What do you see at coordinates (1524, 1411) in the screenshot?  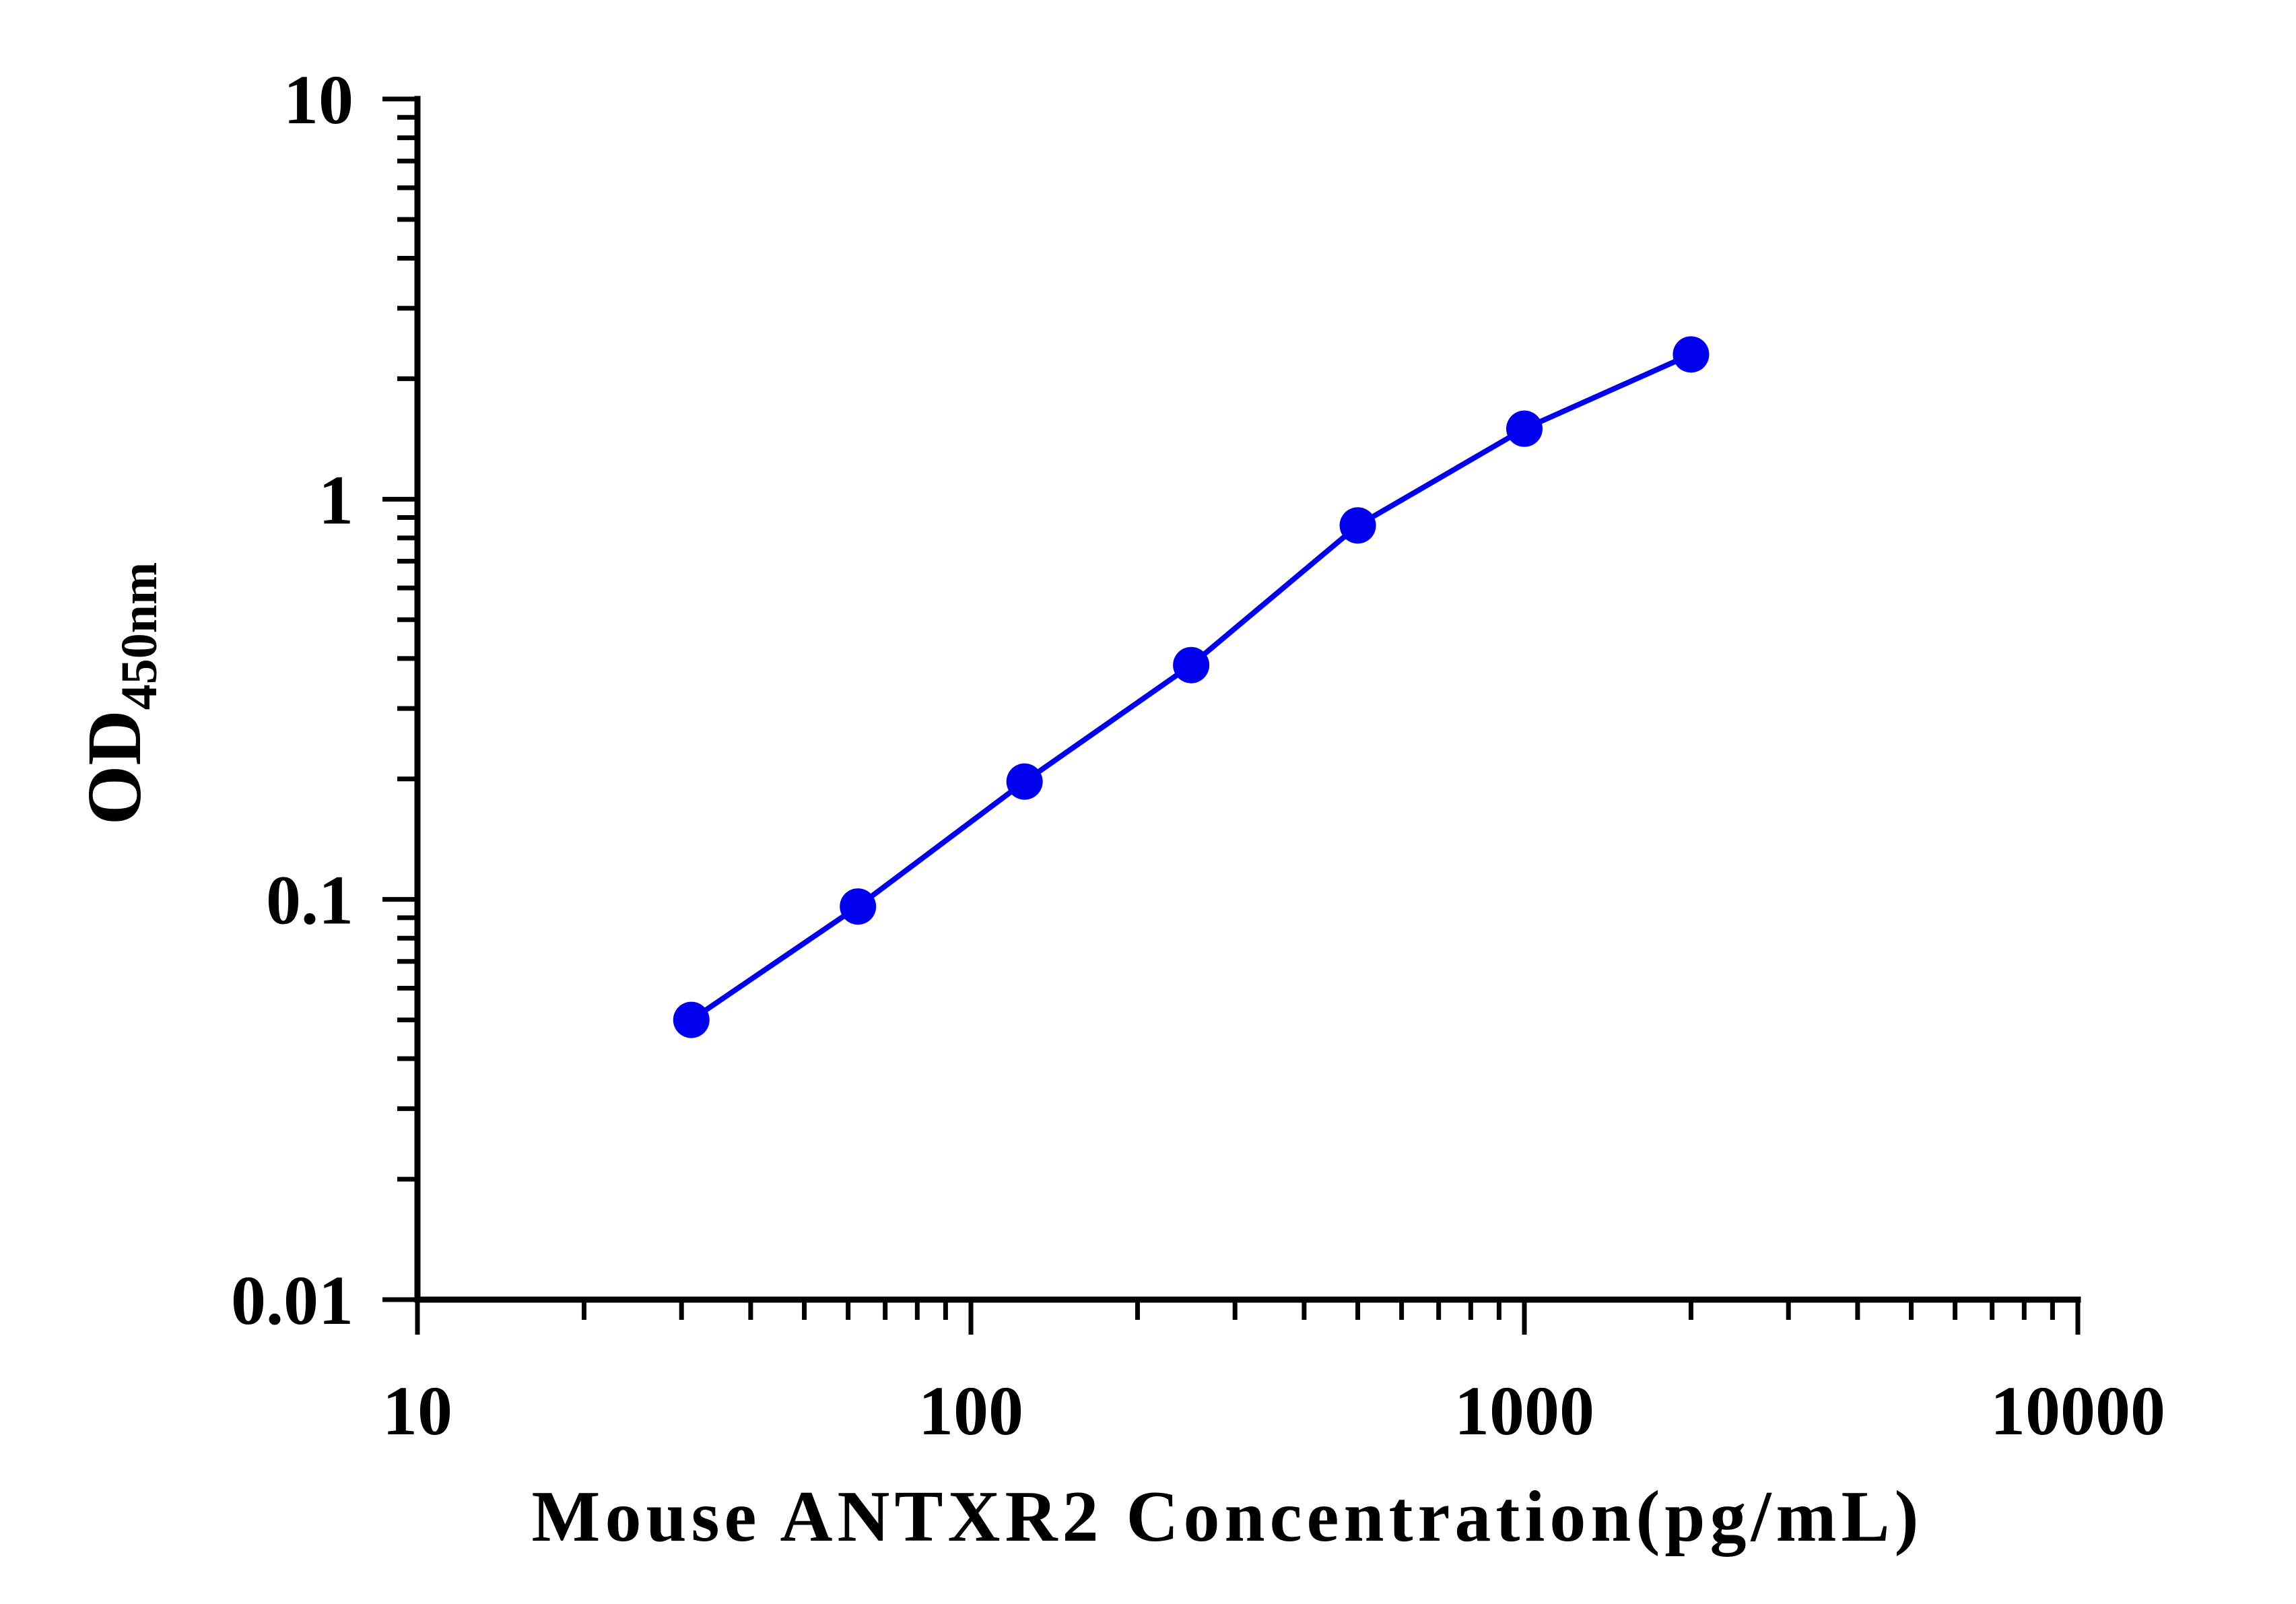 I see `x-tick-label: 1000` at bounding box center [1524, 1411].